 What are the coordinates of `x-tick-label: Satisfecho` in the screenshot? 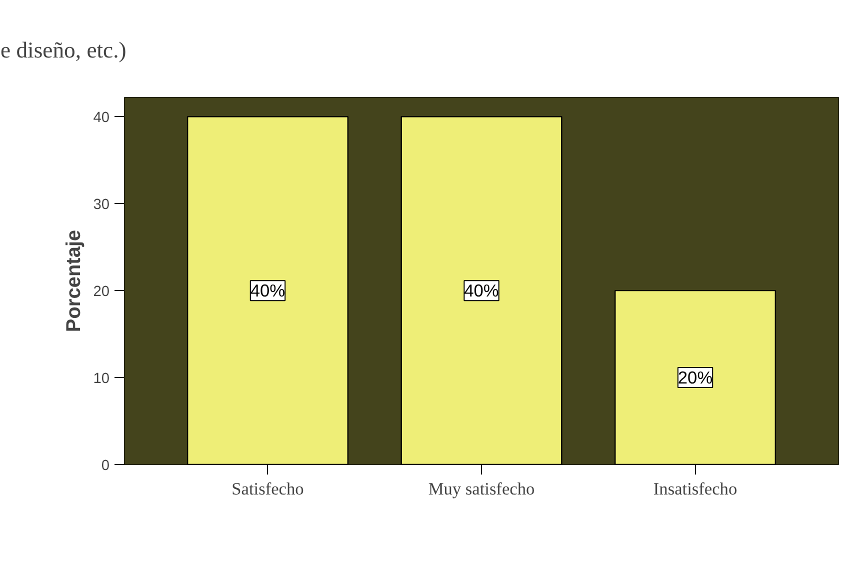 It's located at (268, 489).